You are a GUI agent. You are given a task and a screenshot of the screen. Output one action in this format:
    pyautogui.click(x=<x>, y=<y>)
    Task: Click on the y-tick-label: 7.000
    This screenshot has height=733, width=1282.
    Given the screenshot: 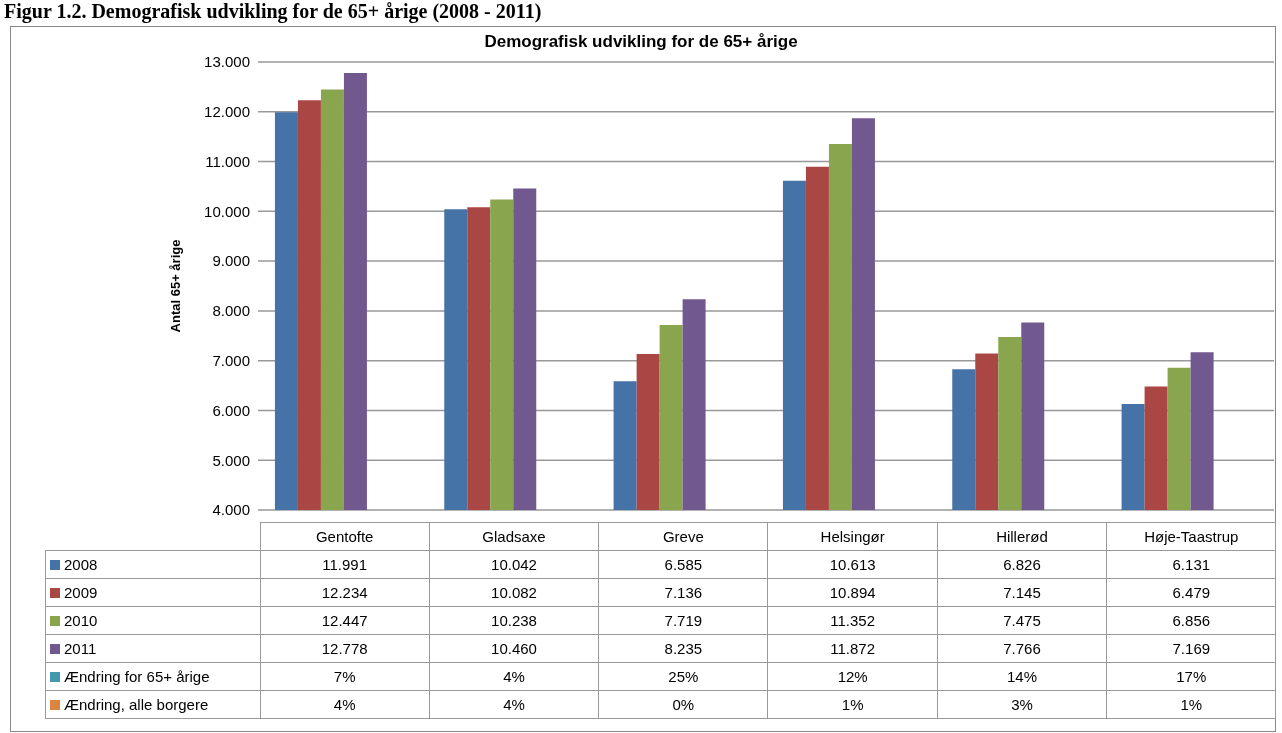 What is the action you would take?
    pyautogui.click(x=231, y=360)
    